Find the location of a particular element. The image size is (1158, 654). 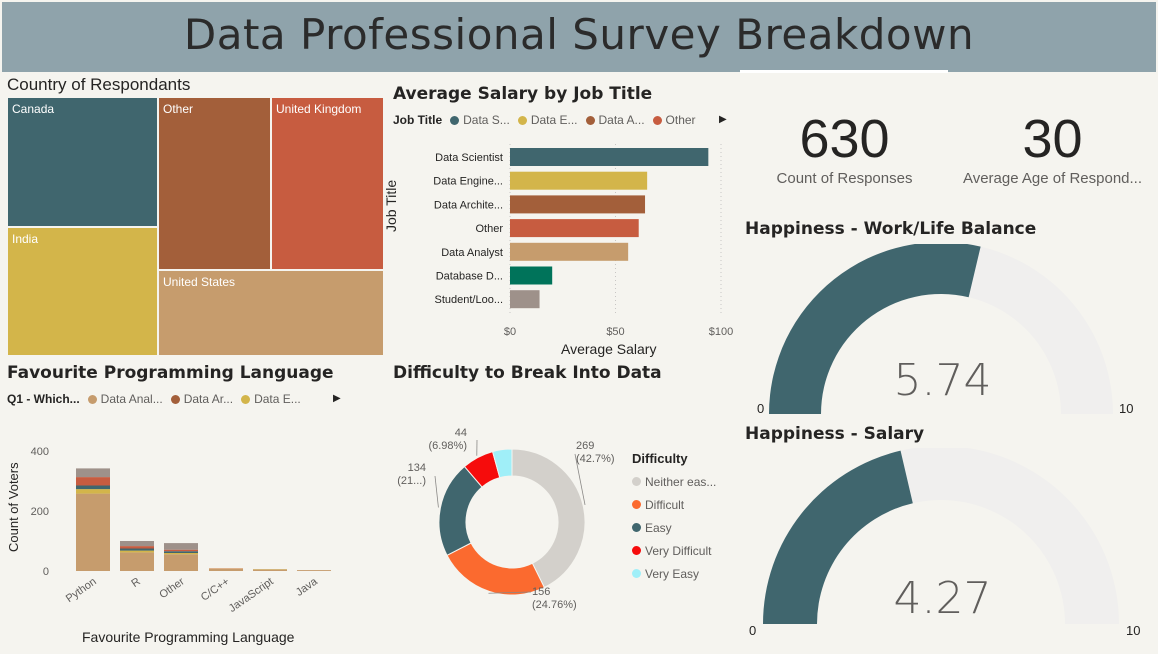

treemap-cell-canada: Canada is located at coordinates (82, 162).